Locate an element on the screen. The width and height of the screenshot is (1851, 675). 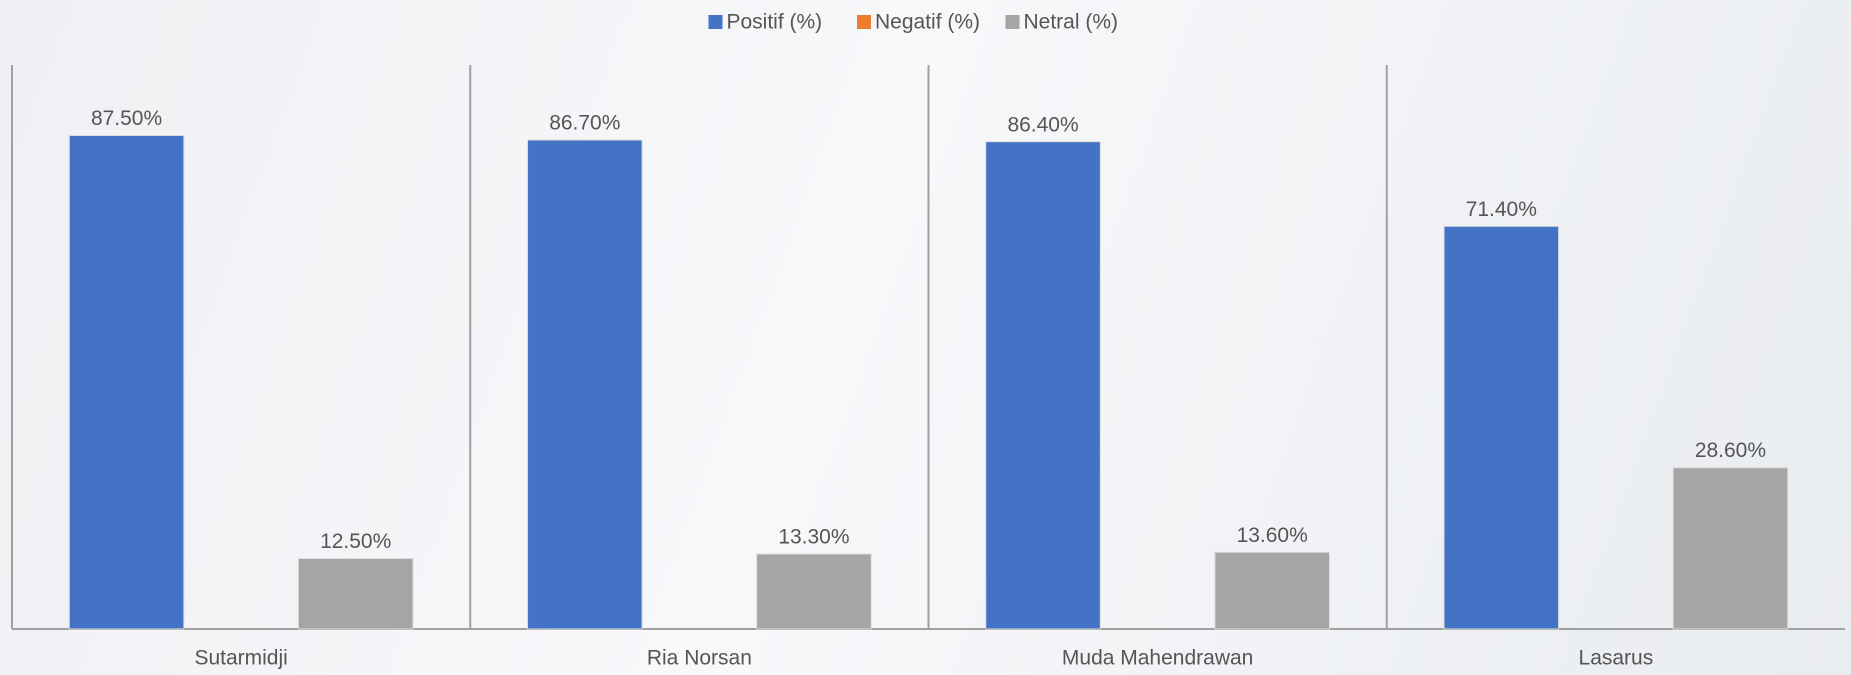
x-tick-label: Muda Mahendrawan is located at coordinates (1157, 658).